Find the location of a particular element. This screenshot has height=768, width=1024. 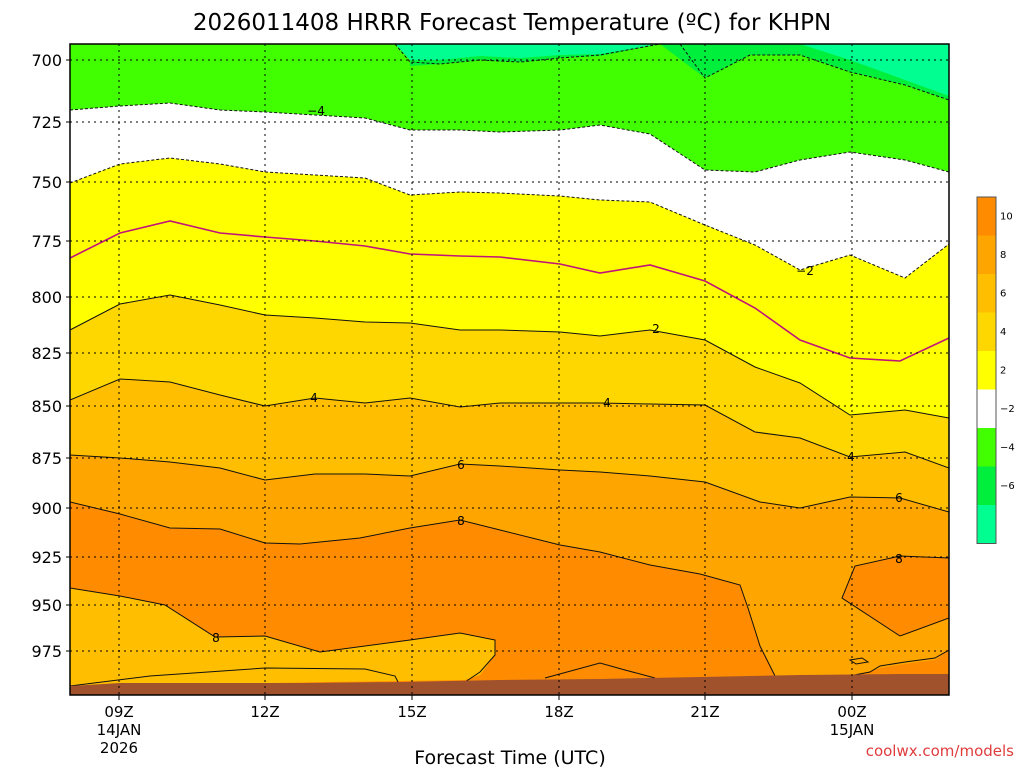

x-tick-label: 18Z is located at coordinates (558, 712).